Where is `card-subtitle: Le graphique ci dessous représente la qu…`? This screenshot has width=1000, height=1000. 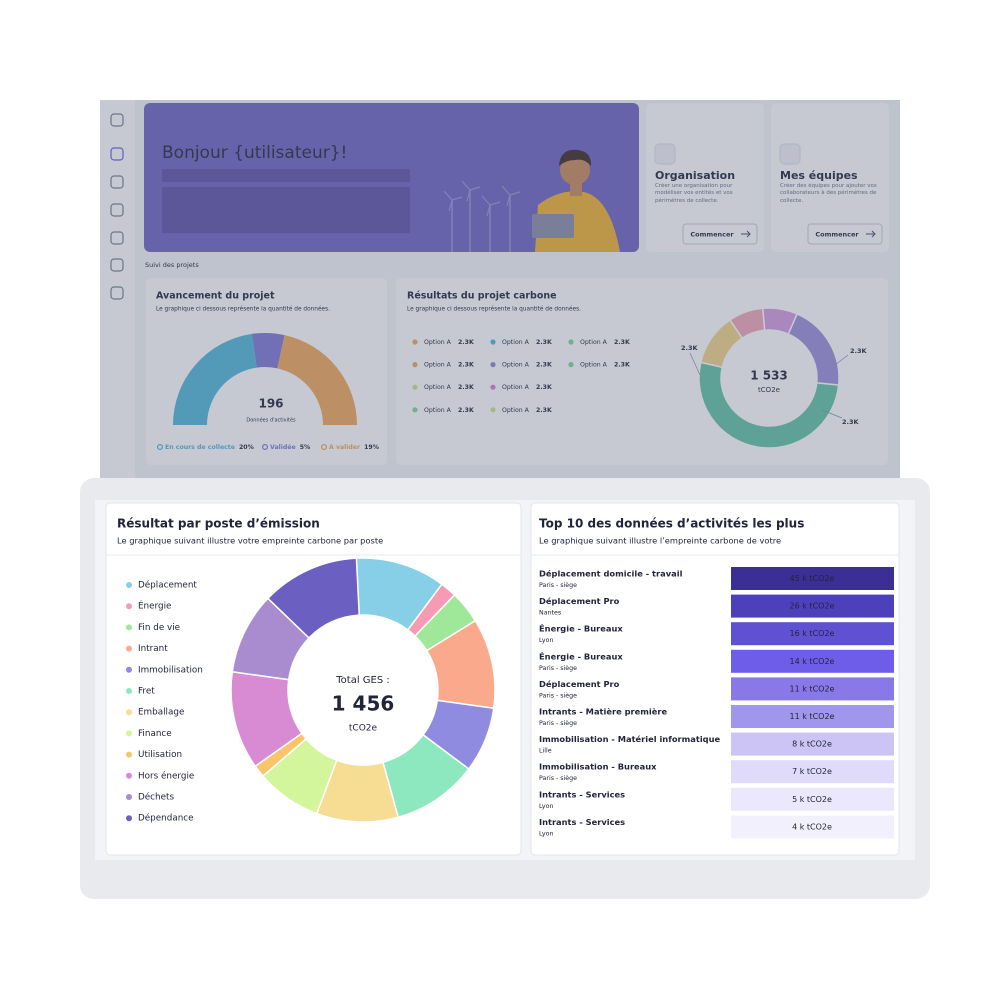
card-subtitle: Le graphique ci dessous représente la qu… is located at coordinates (243, 309).